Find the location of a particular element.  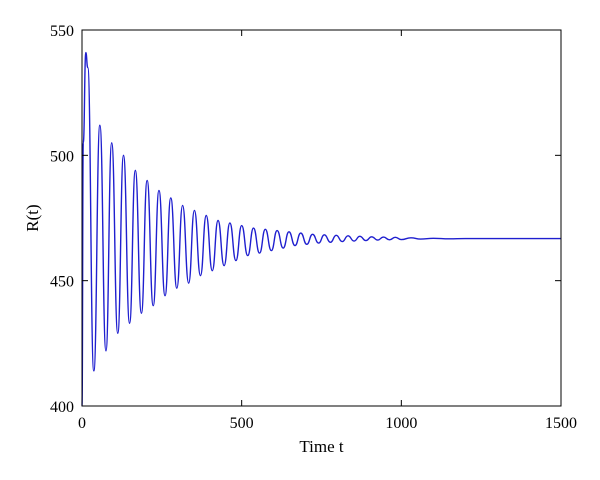

y-tick-label: 400 is located at coordinates (62, 407).